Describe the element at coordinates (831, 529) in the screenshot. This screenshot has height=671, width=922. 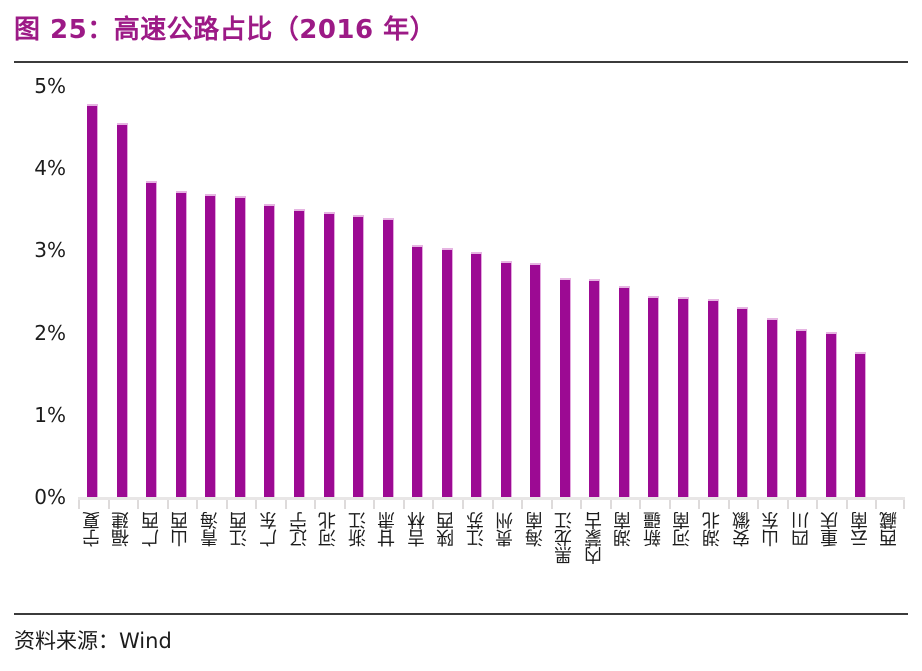
I see `x-axis-category-label: 重庆` at that location.